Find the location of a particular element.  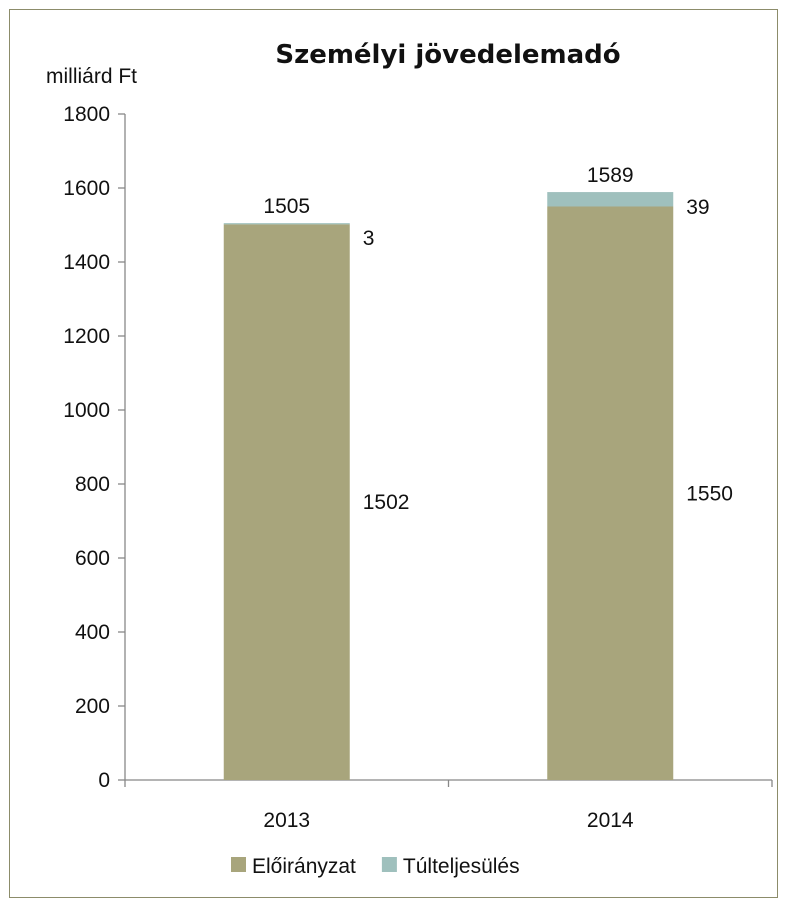

y-tick-label: 0 is located at coordinates (104, 780).